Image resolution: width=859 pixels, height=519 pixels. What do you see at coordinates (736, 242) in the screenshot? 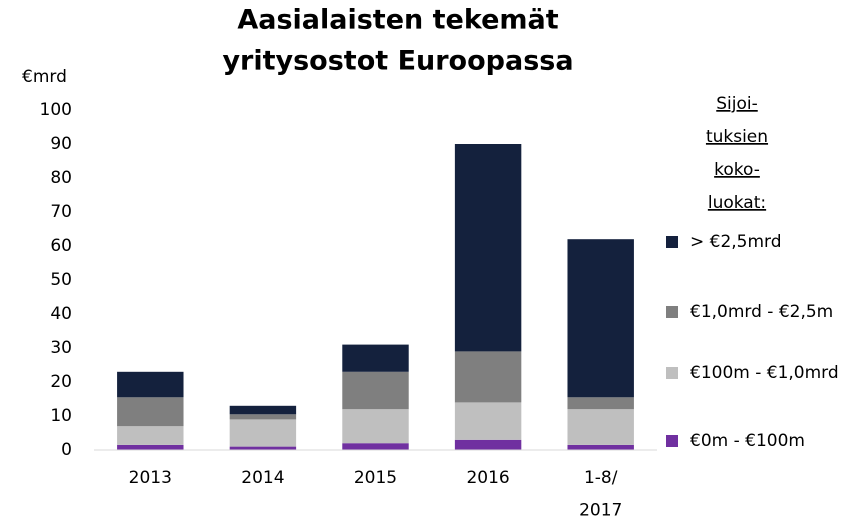
I see `legend-label: > €2,5mrd` at bounding box center [736, 242].